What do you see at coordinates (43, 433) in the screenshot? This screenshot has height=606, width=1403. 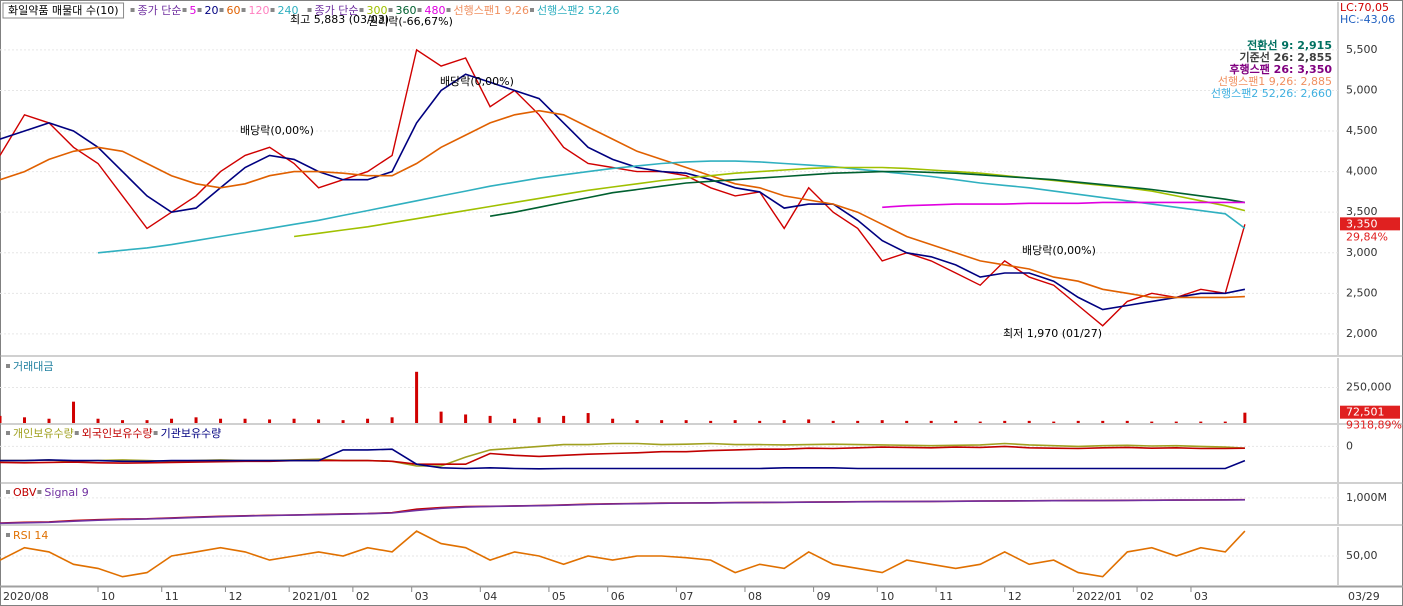 I see `legend-entry: 개인보유수량` at bounding box center [43, 433].